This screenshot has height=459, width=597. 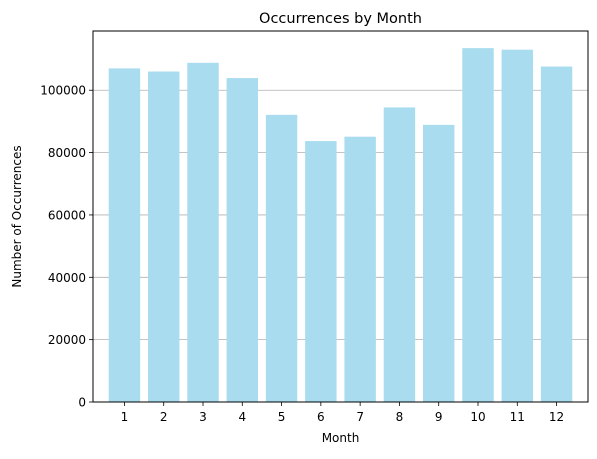 I want to click on x-tick-label-4: 4, so click(x=242, y=417).